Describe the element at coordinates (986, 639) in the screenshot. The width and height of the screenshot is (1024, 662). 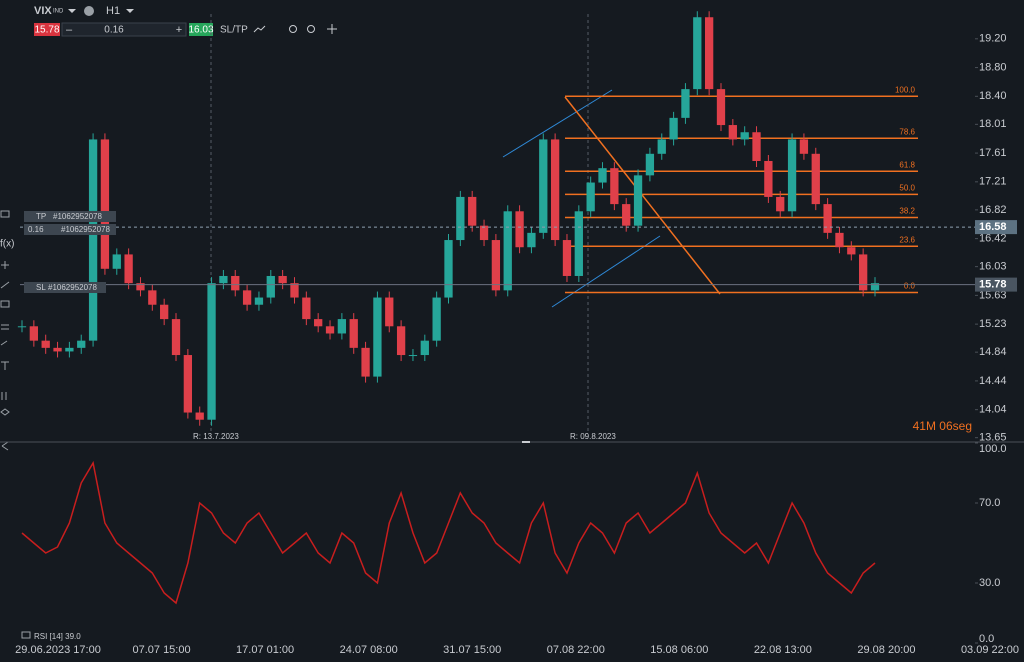
I see `rsi-tick-label: 0.0` at that location.